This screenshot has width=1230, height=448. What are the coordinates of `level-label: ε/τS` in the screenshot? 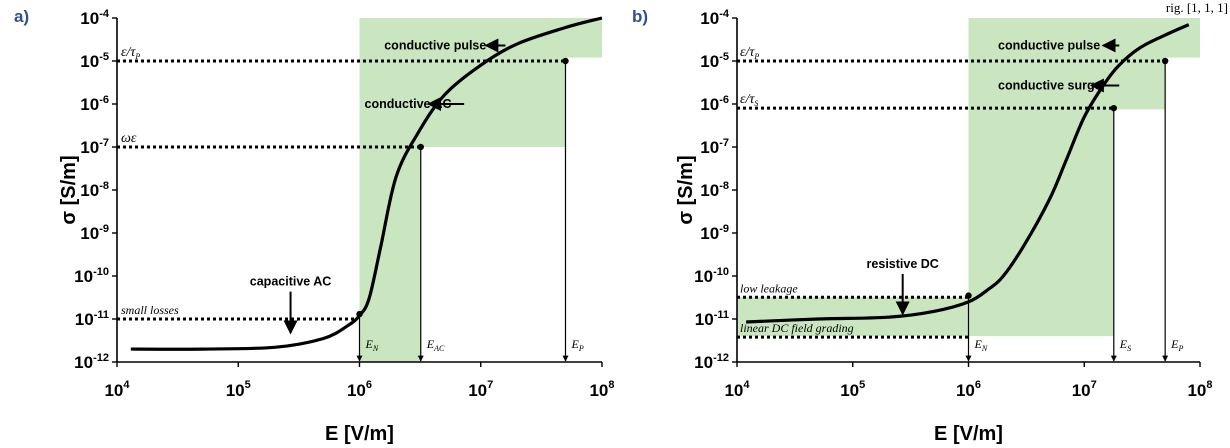 It's located at (749, 100).